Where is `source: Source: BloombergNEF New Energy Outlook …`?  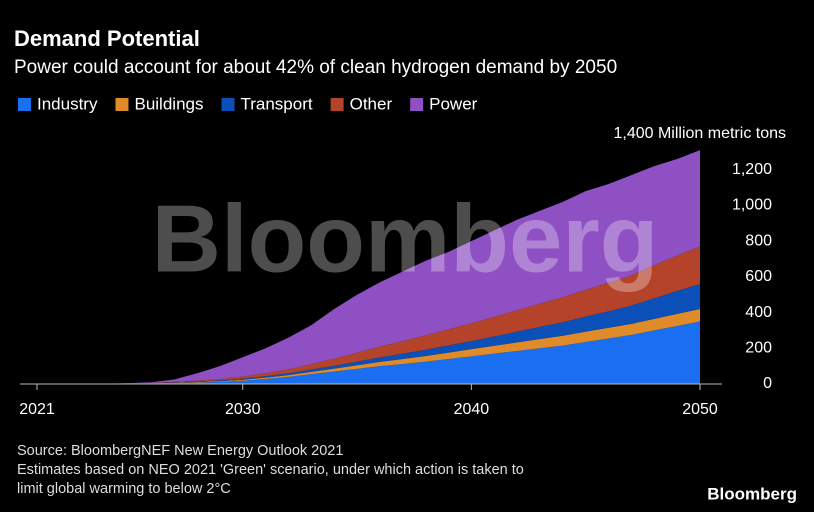 source: Source: BloombergNEF New Energy Outlook … is located at coordinates (180, 451).